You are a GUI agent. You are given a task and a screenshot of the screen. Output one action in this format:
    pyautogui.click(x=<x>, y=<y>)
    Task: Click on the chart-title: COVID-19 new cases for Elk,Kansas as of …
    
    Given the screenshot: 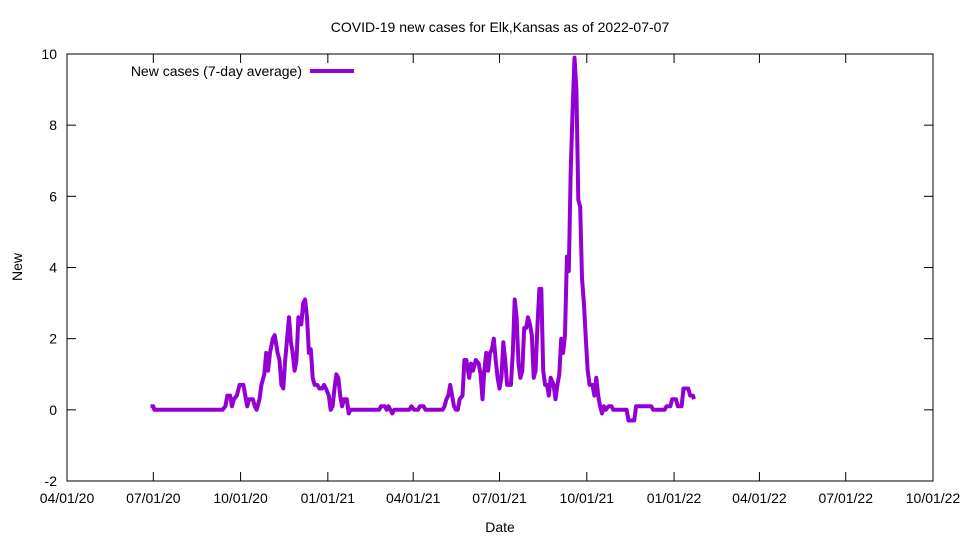 What is the action you would take?
    pyautogui.click(x=500, y=27)
    